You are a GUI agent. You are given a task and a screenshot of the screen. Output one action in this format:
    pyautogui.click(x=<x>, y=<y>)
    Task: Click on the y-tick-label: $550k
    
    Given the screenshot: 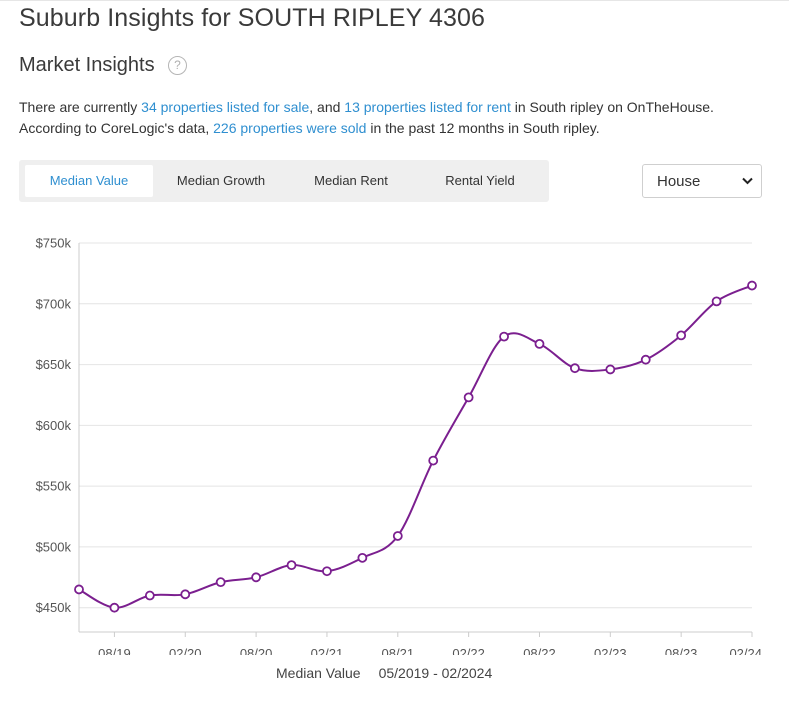 What is the action you would take?
    pyautogui.click(x=54, y=486)
    